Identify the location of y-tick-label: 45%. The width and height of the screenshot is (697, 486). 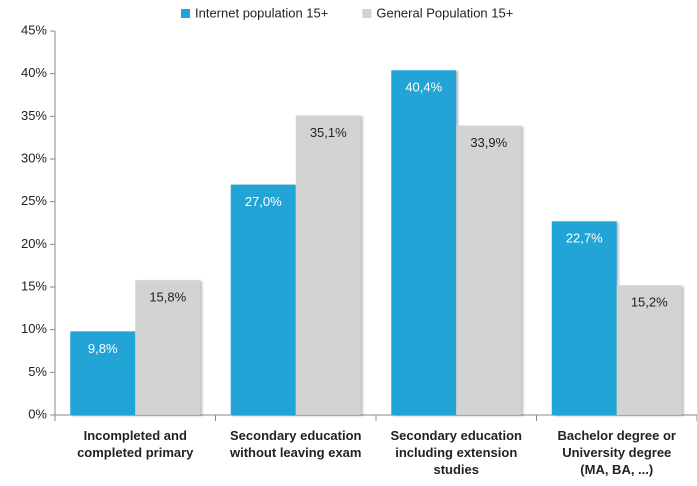
(34, 29).